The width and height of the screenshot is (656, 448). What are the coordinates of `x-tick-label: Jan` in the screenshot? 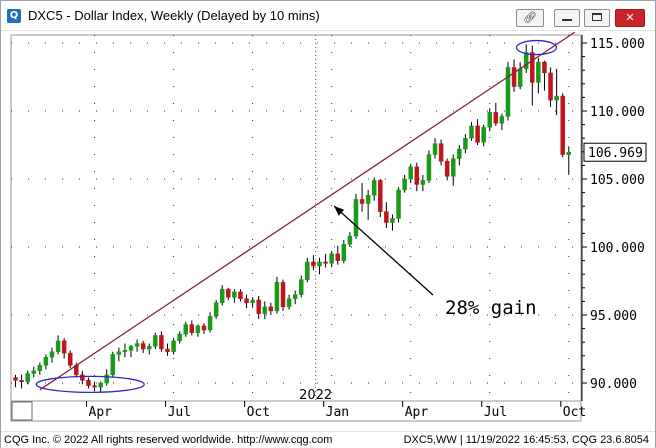 It's located at (337, 412).